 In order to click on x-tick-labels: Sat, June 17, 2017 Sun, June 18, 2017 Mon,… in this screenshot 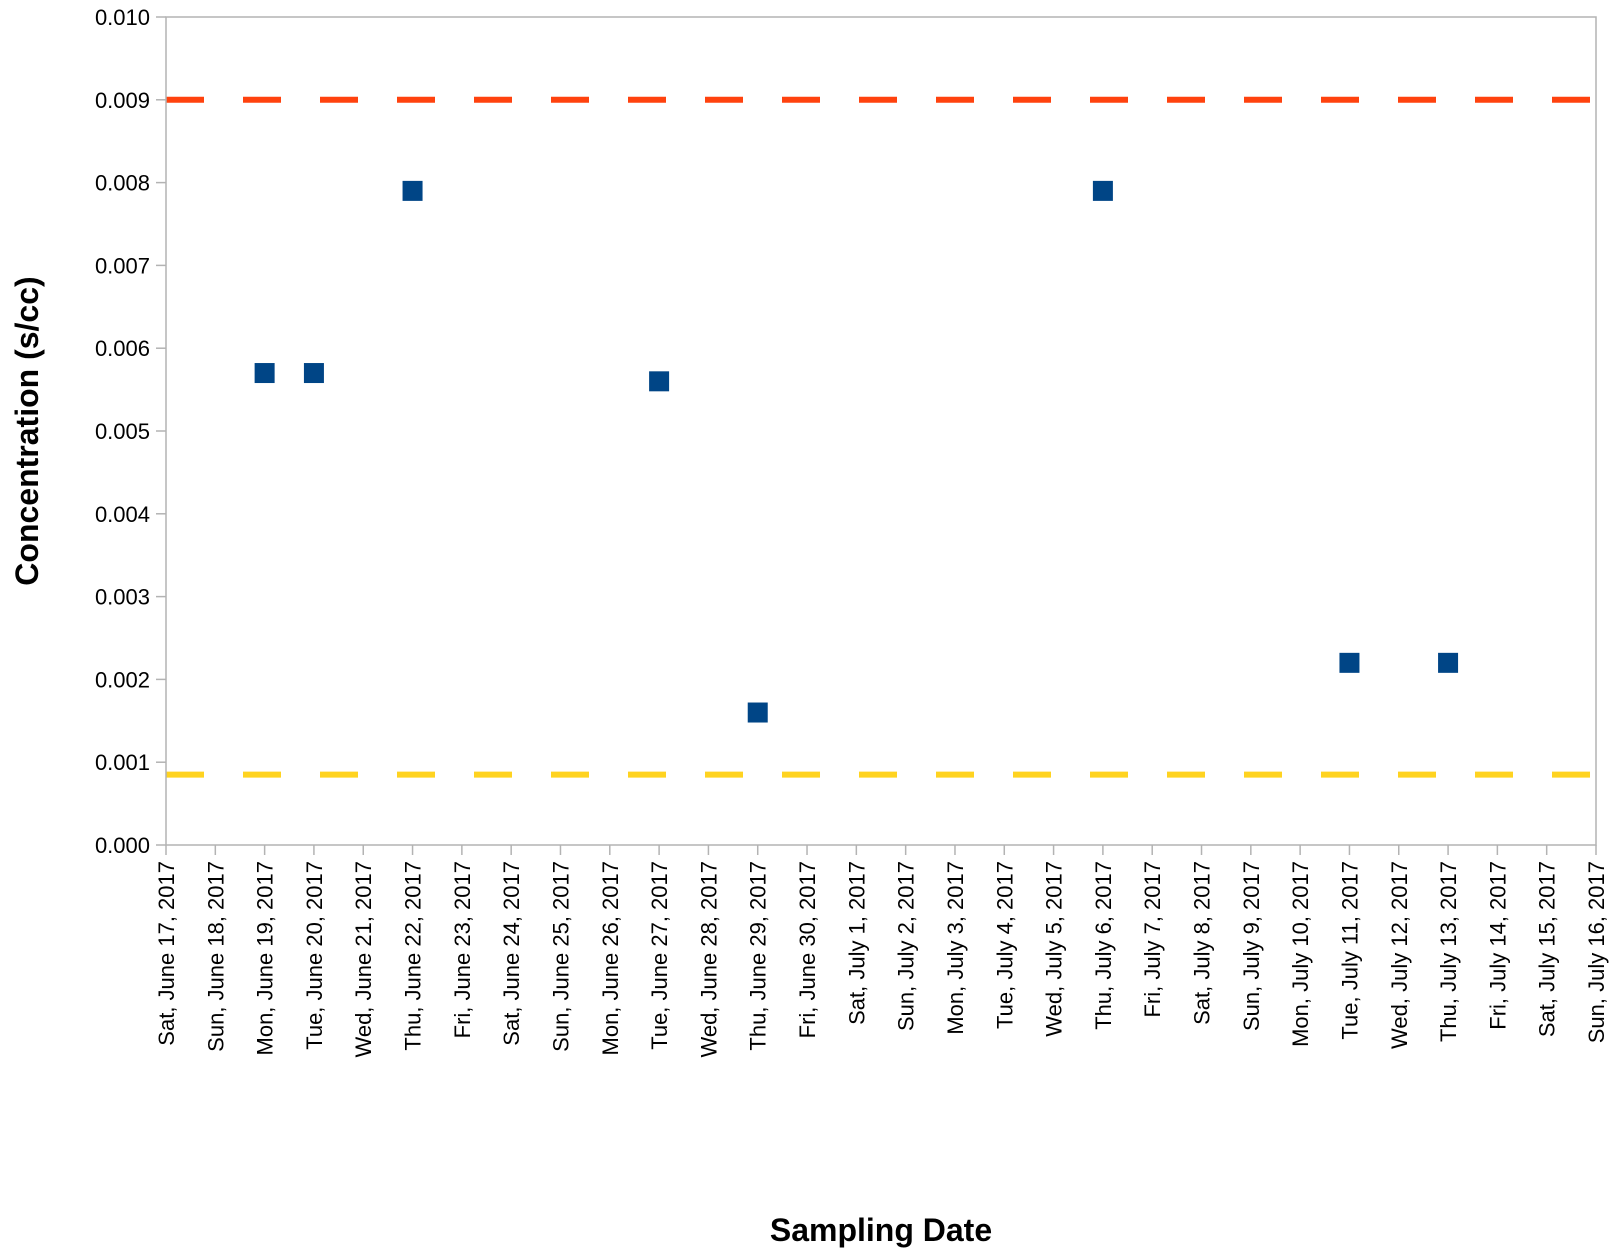, I will do `click(881, 959)`.